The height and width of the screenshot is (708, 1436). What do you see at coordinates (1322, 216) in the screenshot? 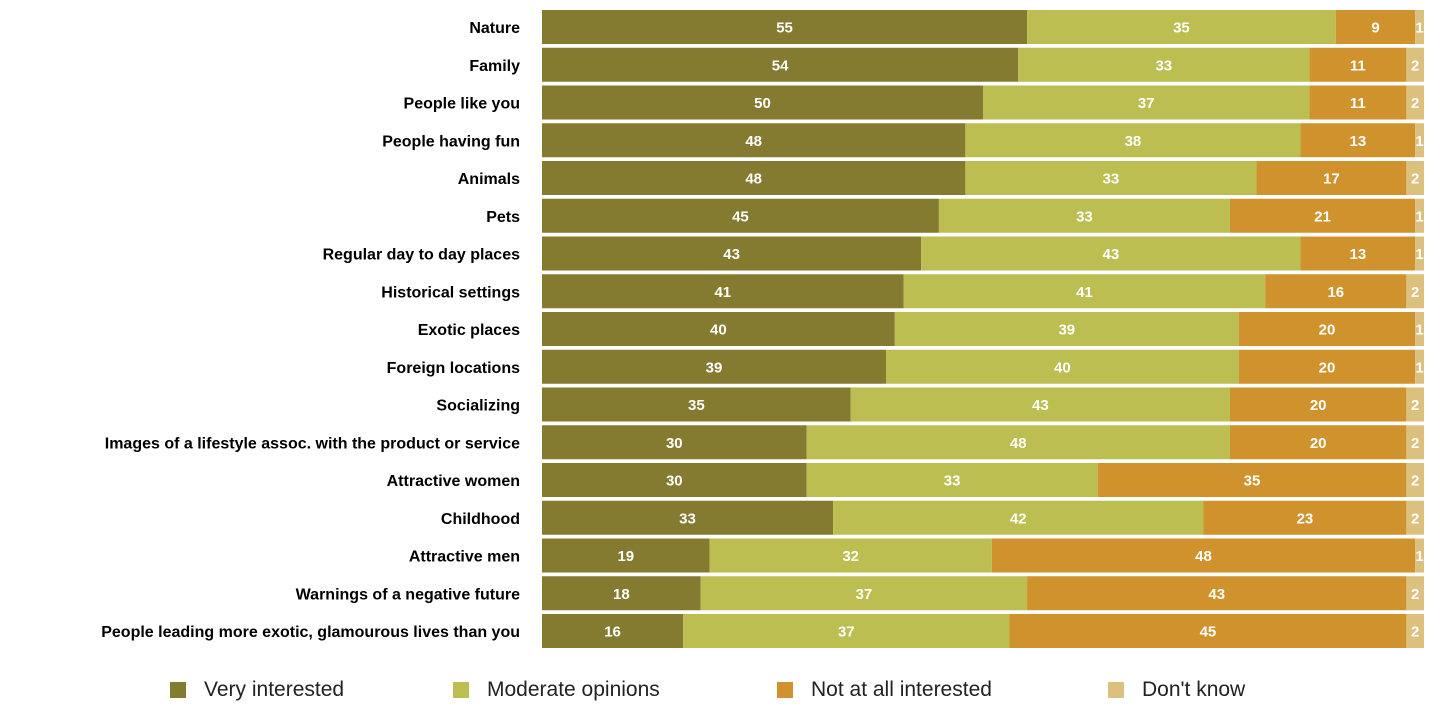
I see `data-label: 21` at bounding box center [1322, 216].